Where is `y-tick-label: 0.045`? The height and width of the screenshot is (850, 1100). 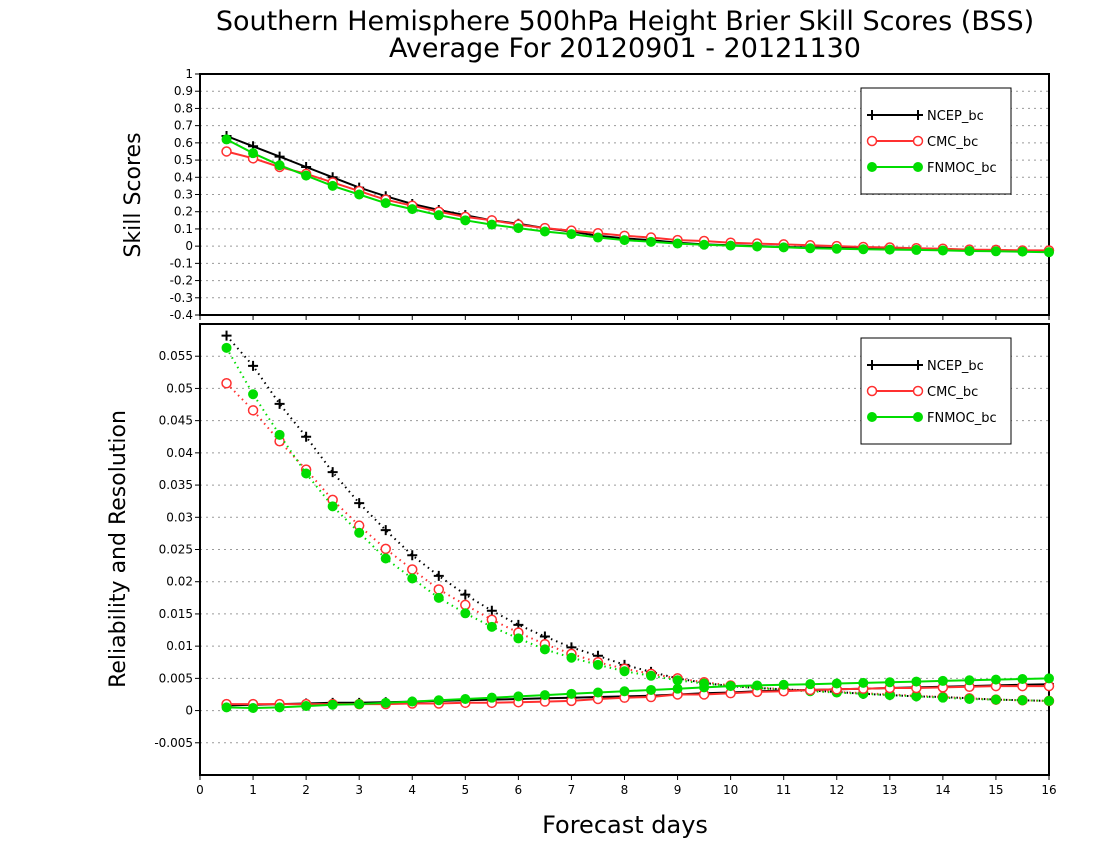 y-tick-label: 0.045 is located at coordinates (176, 421).